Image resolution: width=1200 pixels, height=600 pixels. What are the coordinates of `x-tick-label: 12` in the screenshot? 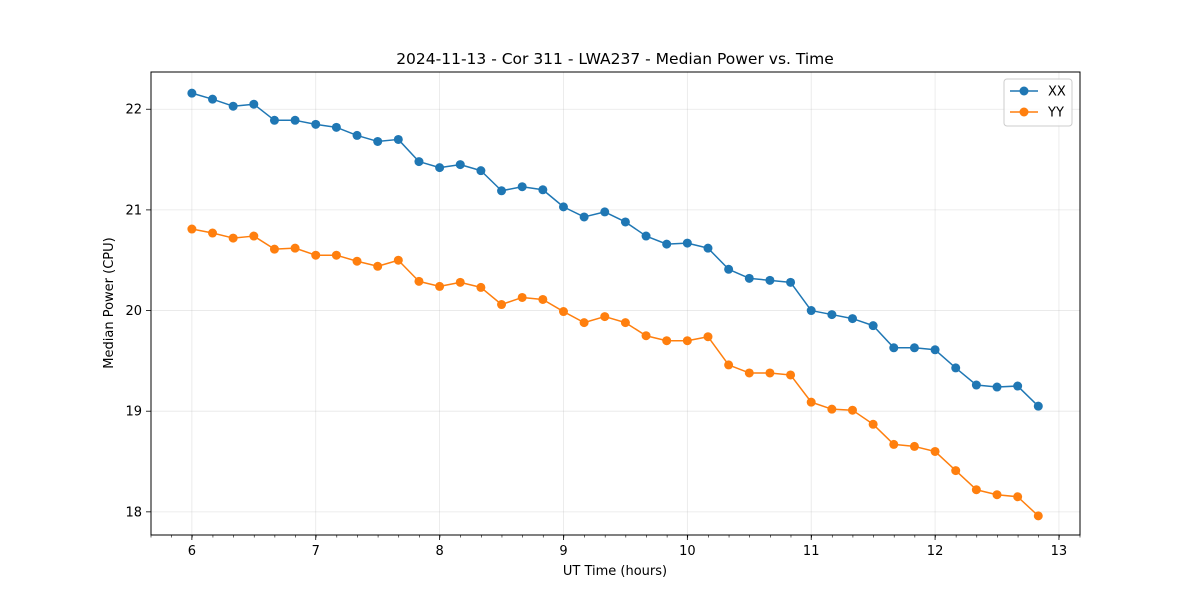 It's located at (935, 551).